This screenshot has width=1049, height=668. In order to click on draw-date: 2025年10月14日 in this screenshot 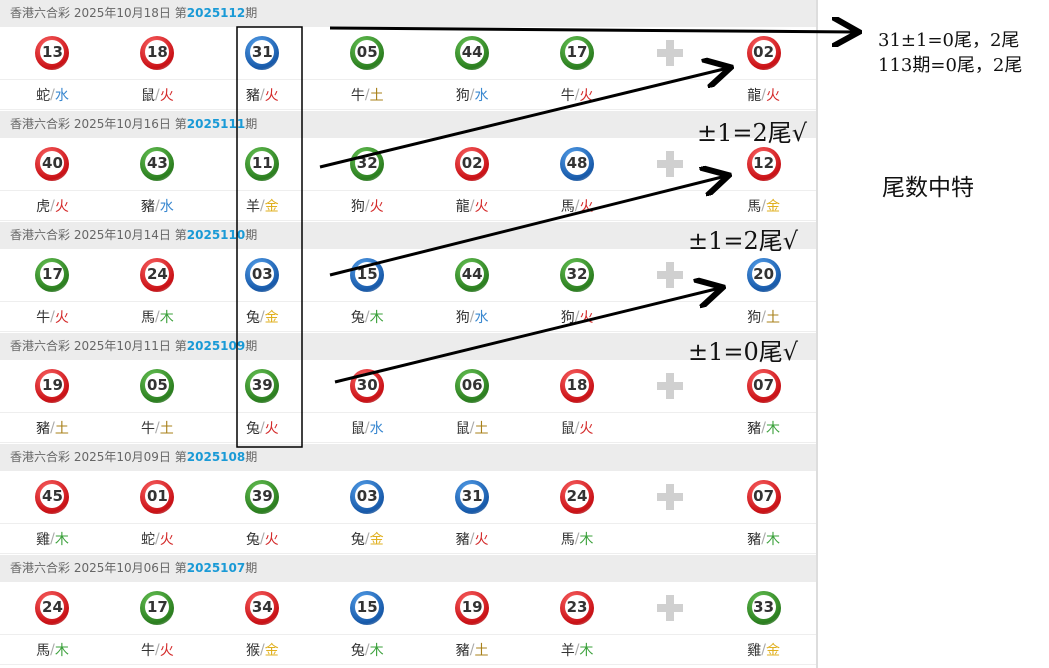, I will do `click(122, 235)`.